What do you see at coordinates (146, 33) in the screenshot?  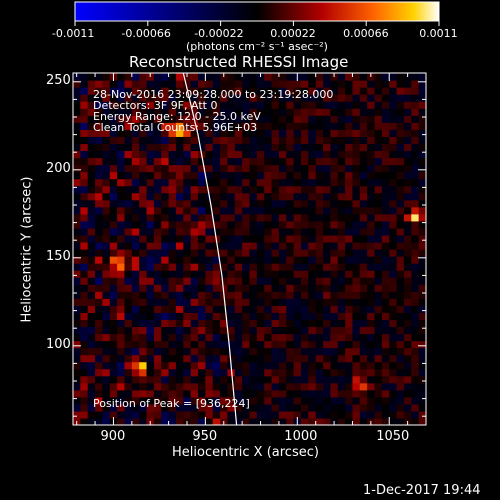 I see `colorbar-tick-label: -0.00066` at bounding box center [146, 33].